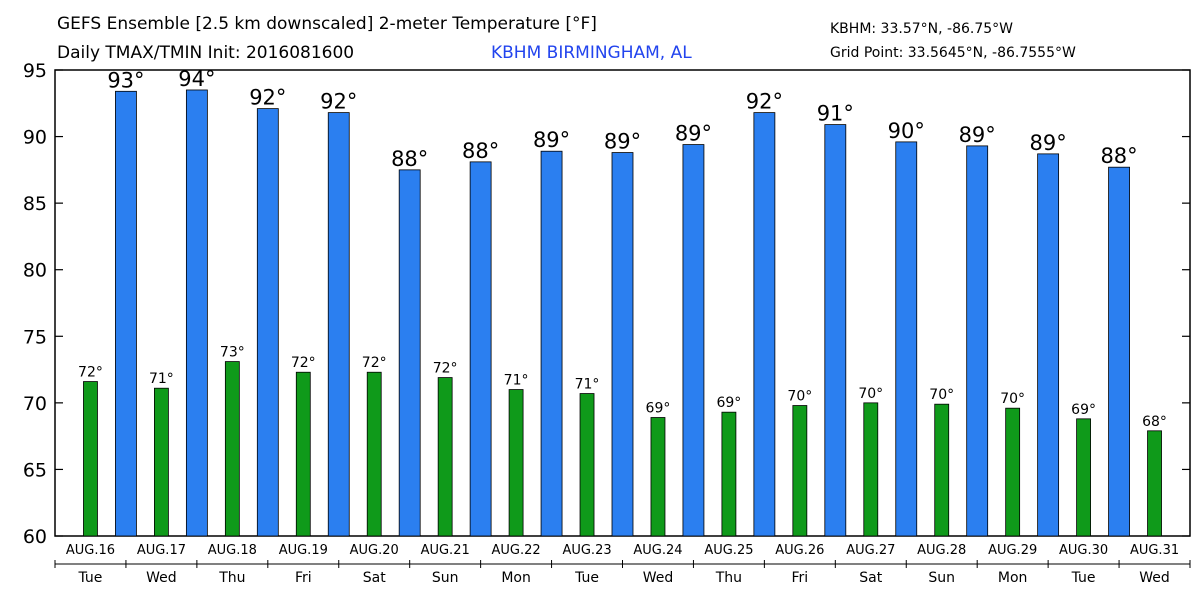  I want to click on x-date-label: AUG.25, so click(728, 550).